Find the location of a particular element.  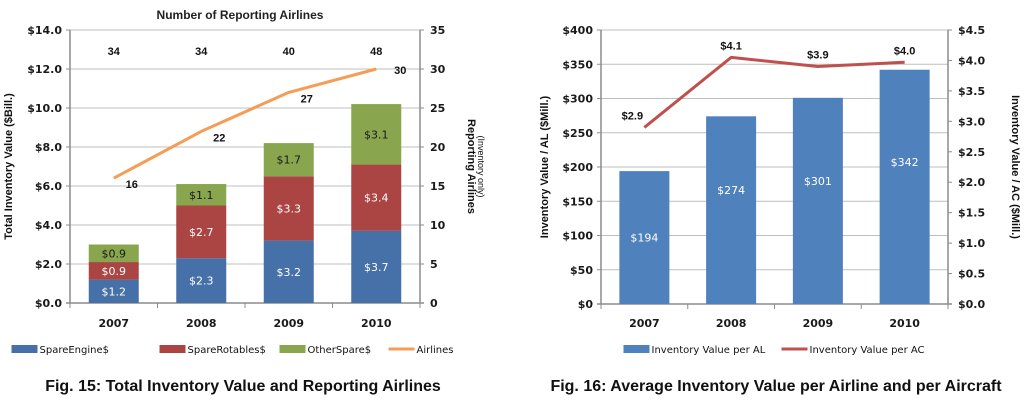

bar-data-label: $194 is located at coordinates (644, 238).